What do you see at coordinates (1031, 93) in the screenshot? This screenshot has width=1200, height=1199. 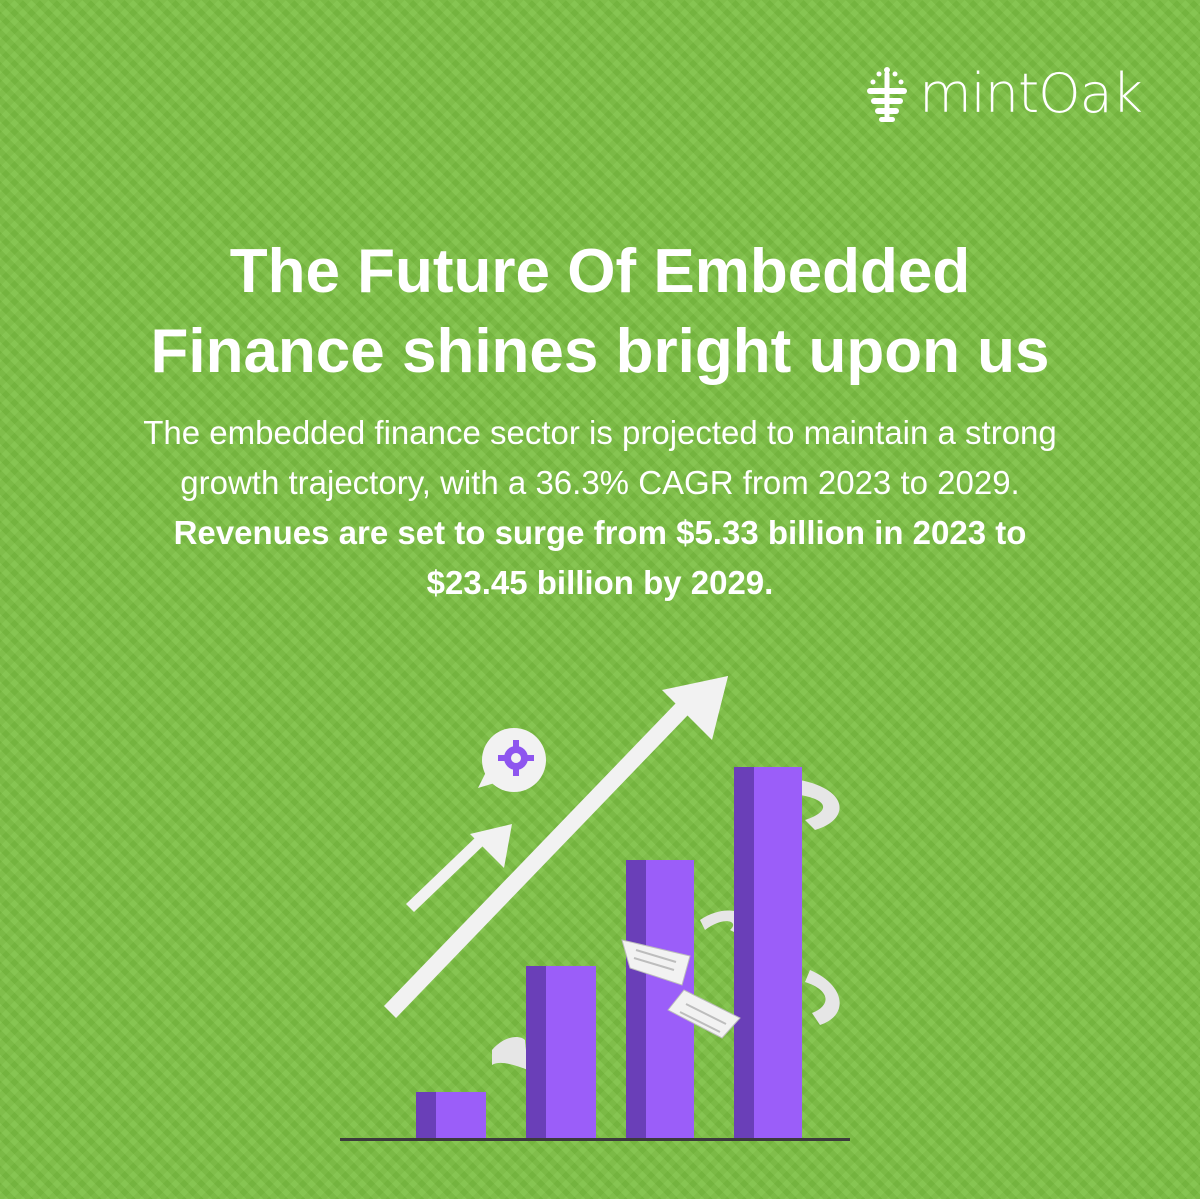 I see `brand-name: mintOak` at bounding box center [1031, 93].